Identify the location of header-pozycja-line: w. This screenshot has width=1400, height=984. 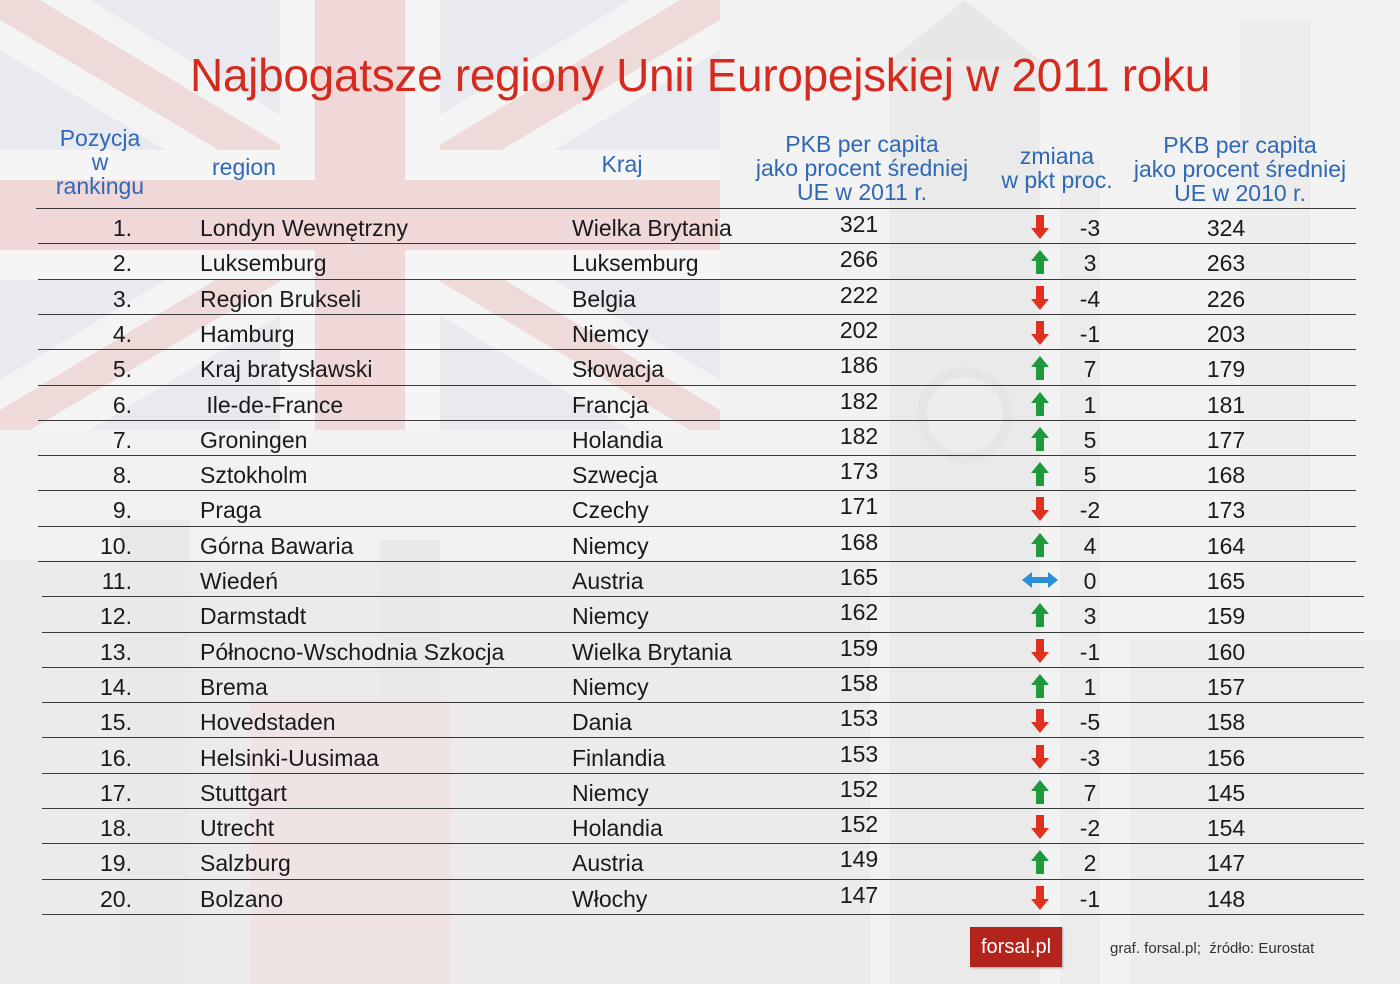
(100, 162).